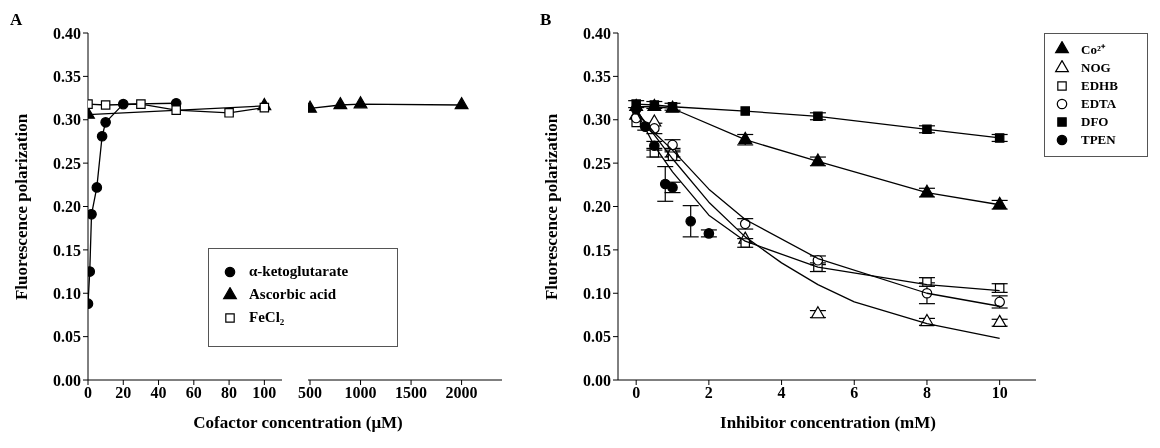  Describe the element at coordinates (293, 294) in the screenshot. I see `legend-label: Ascorbic acid` at that location.